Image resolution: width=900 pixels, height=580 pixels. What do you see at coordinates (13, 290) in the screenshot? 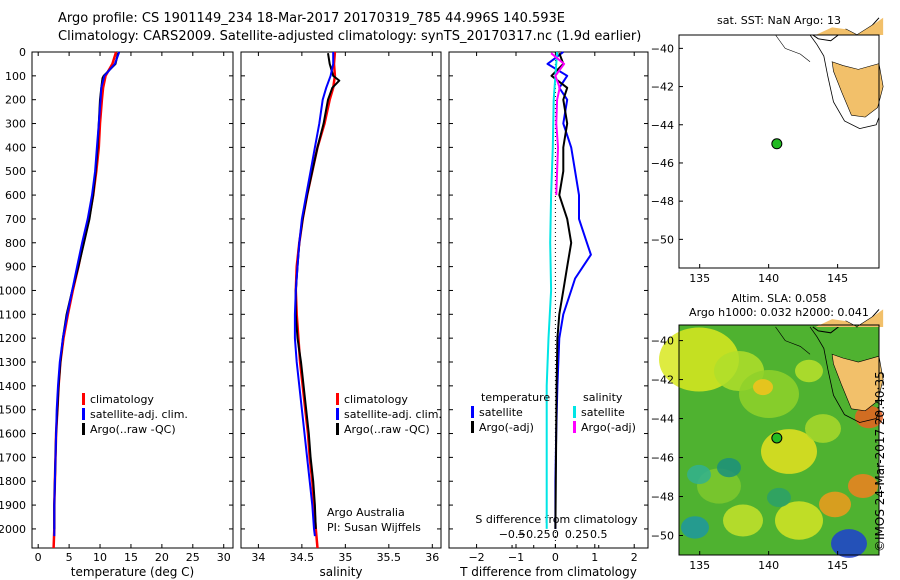
I see `y-tick-label: 1000` at bounding box center [13, 290].